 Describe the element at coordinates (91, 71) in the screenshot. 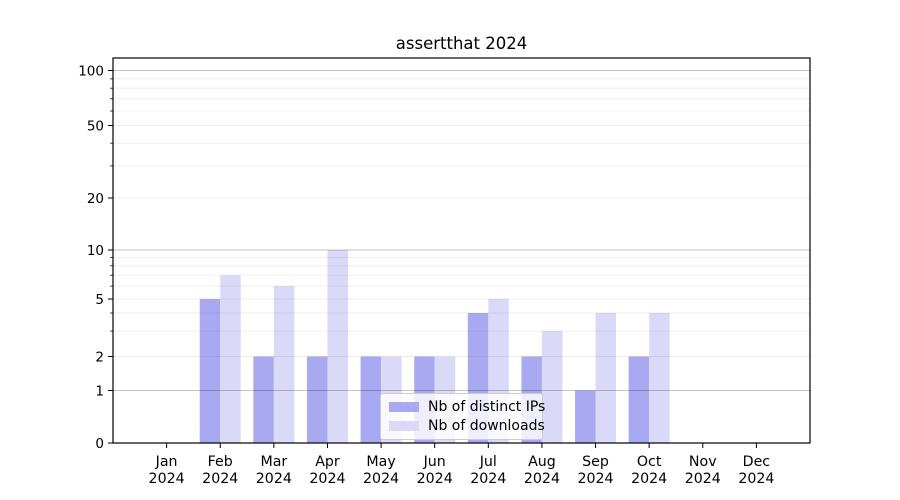

I see `y-tick-label: 100` at that location.